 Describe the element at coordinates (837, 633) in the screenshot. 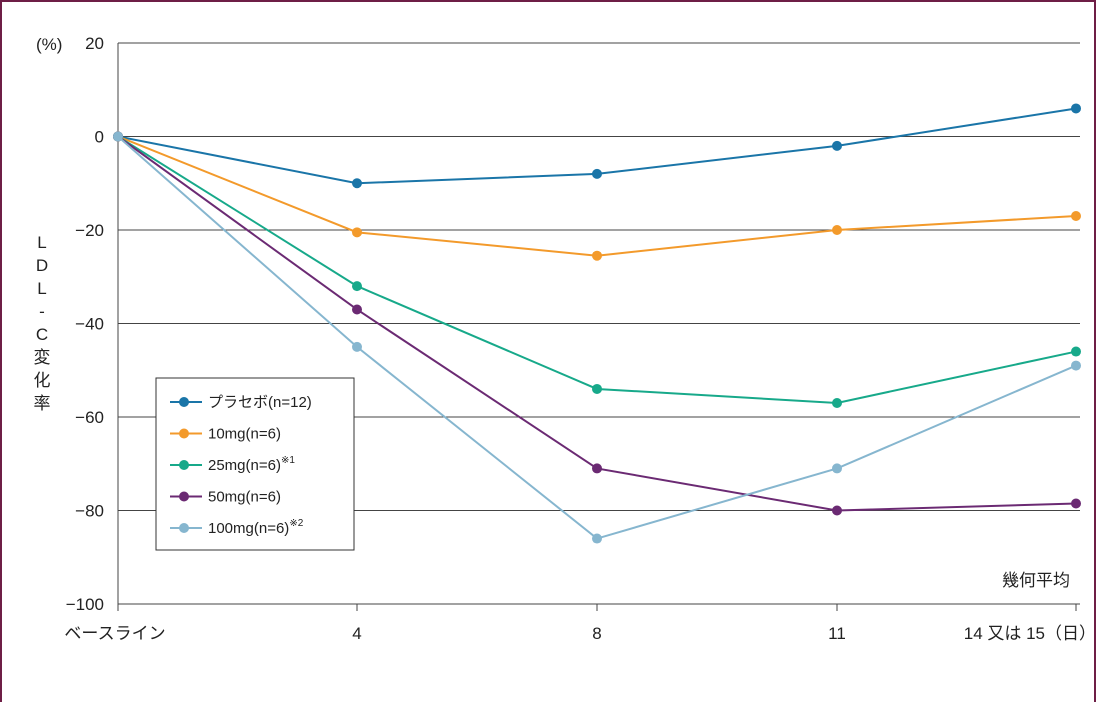

I see `x-tick-label: 11` at that location.